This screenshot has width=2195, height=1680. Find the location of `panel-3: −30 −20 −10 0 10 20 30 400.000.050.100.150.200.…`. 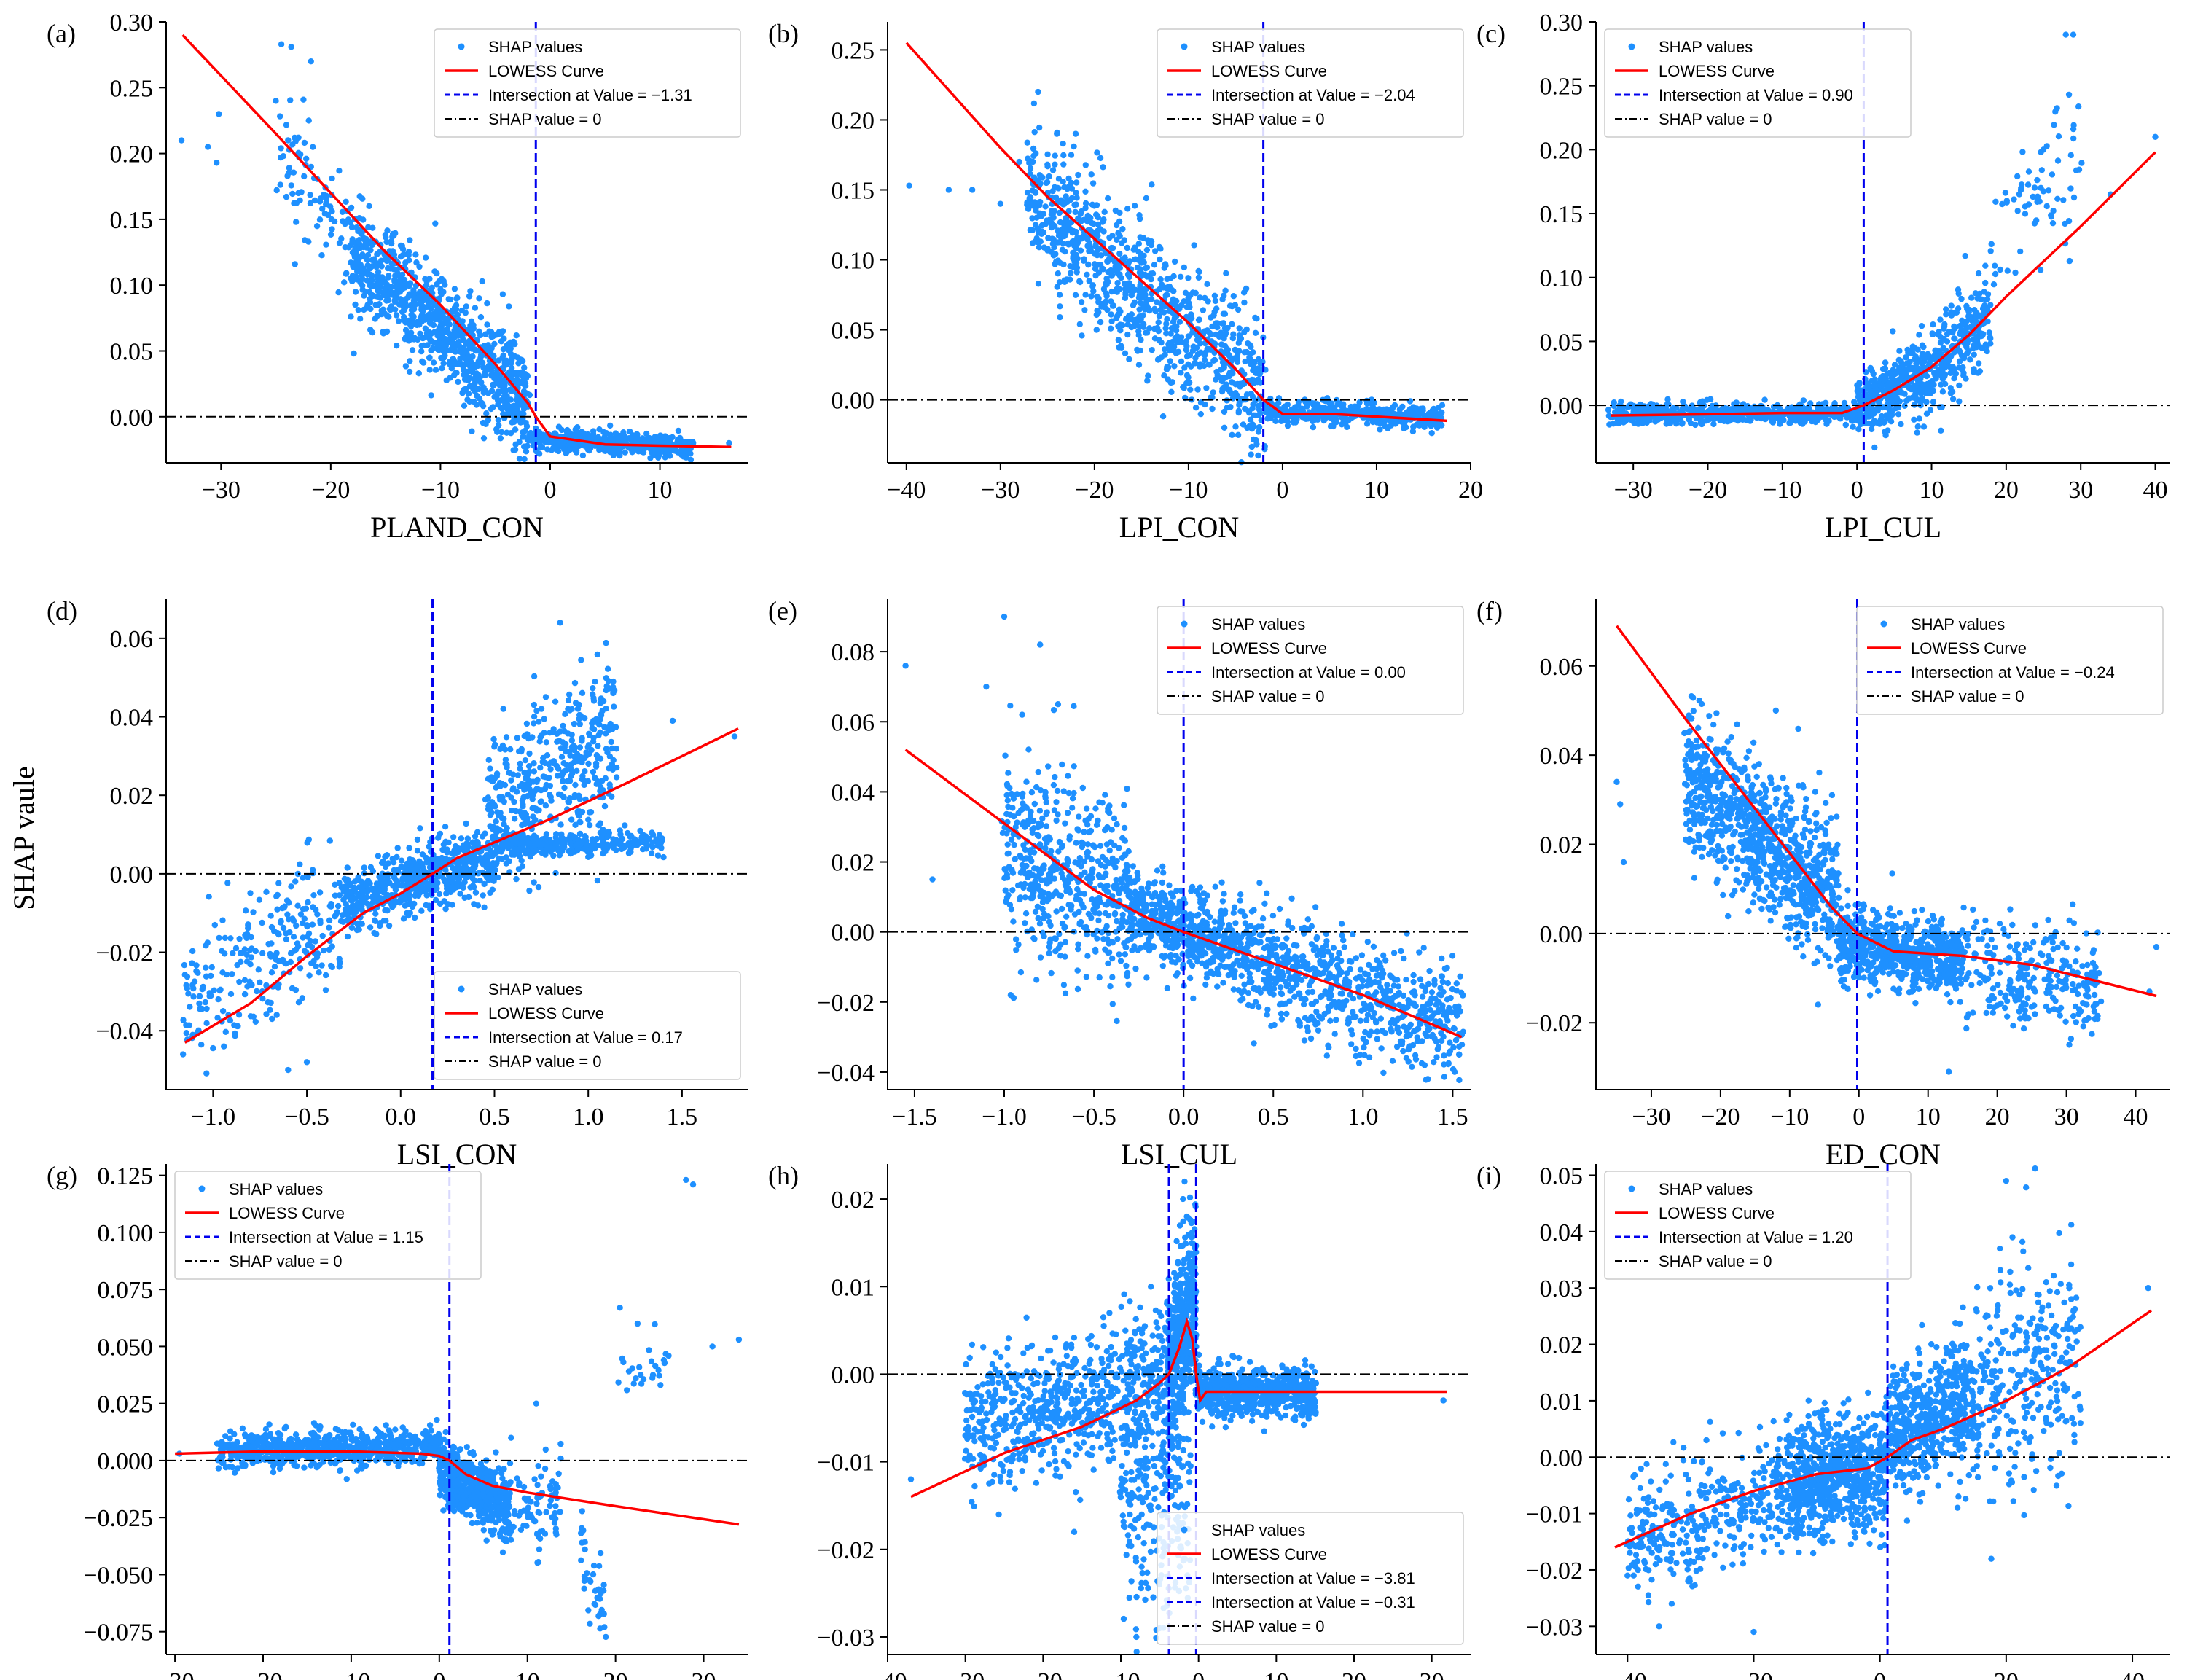

panel-3: −30 −20 −10 0 10 20 30 400.000.050.100.150.200.… is located at coordinates (1823, 276).